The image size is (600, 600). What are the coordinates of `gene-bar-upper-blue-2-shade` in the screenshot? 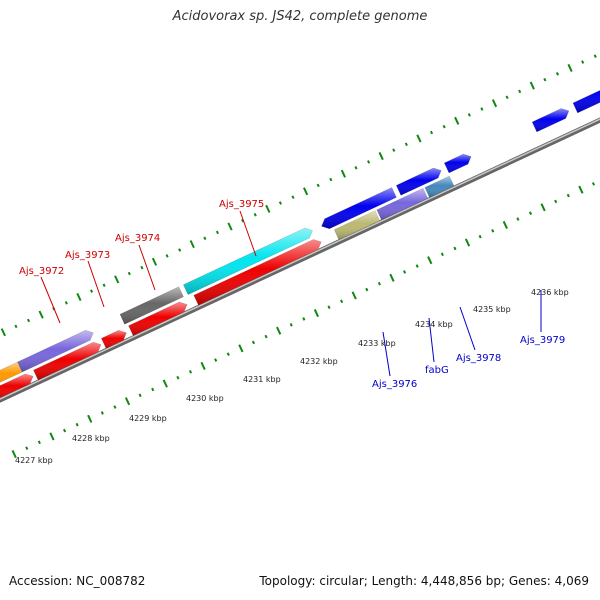 It's located at (419, 182).